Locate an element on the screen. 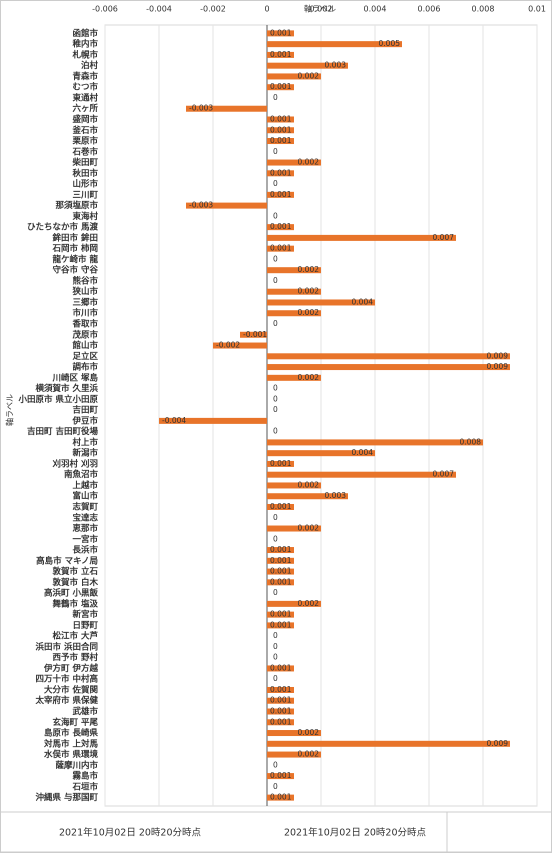 The width and height of the screenshot is (552, 857). y-tick-label: 石垣市 is located at coordinates (84, 786).